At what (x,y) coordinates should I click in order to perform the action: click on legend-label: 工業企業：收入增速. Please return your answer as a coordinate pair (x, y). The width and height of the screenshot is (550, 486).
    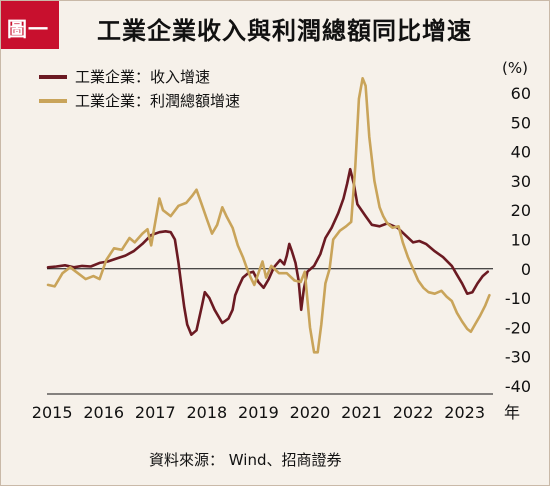
    Looking at the image, I should click on (142, 77).